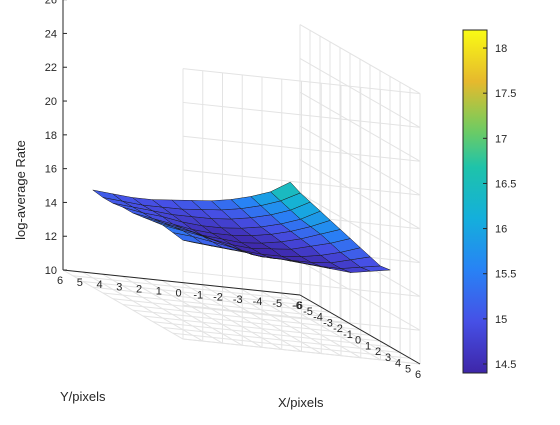 The width and height of the screenshot is (560, 425). Describe the element at coordinates (408, 369) in the screenshot. I see `x-tick-label: 5` at that location.